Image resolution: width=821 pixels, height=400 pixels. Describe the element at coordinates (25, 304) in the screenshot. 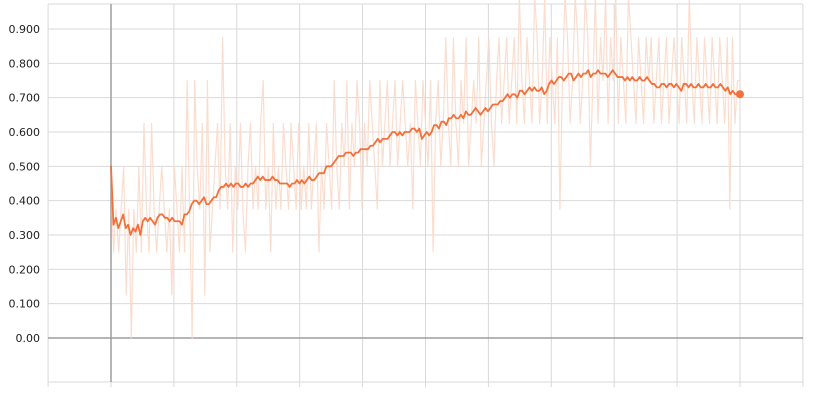

I see `y-tick-label: 0.100` at that location.